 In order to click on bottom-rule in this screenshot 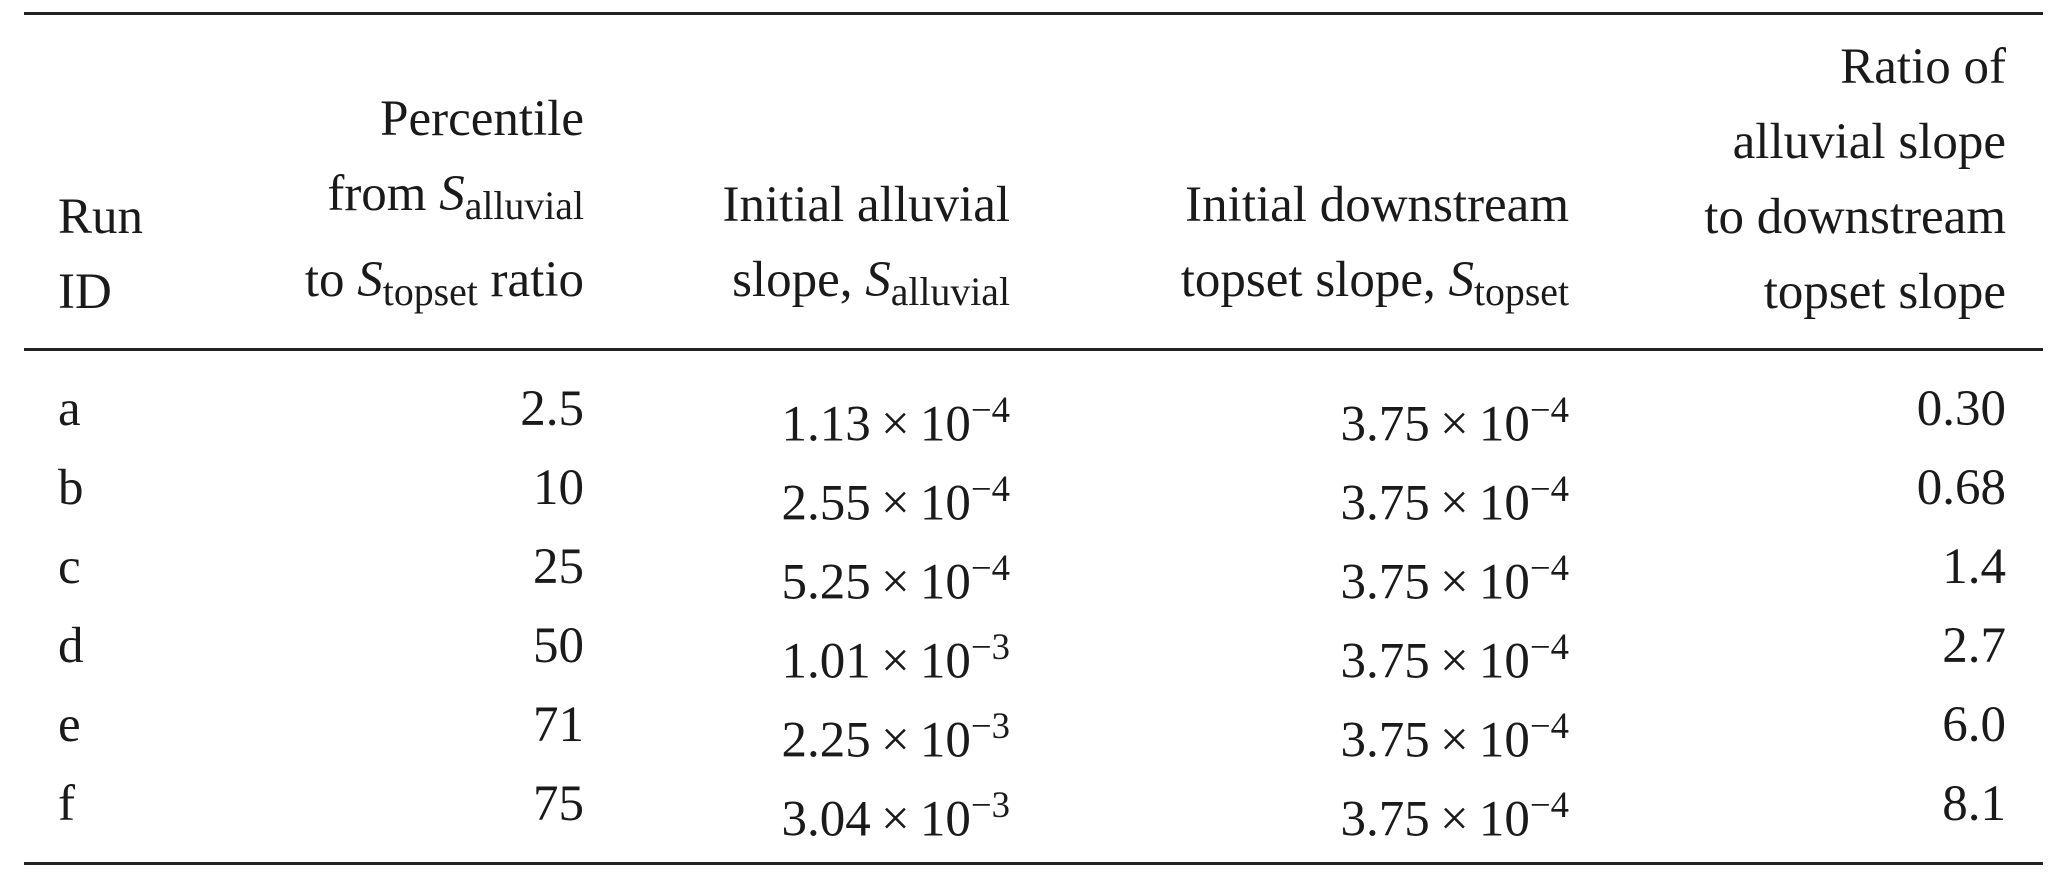, I will do `click(1033, 863)`.